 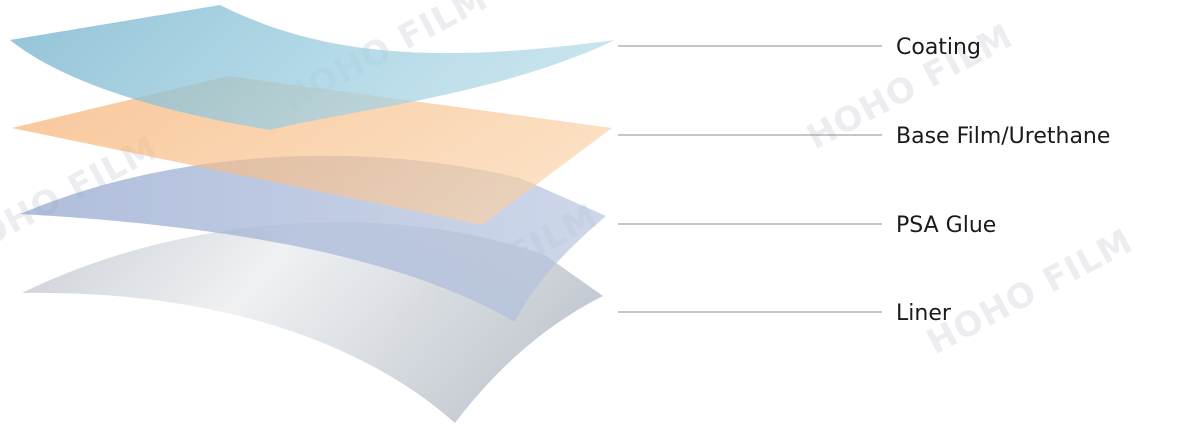 I want to click on watermark-text: HOHO FILM, so click(x=1029, y=292).